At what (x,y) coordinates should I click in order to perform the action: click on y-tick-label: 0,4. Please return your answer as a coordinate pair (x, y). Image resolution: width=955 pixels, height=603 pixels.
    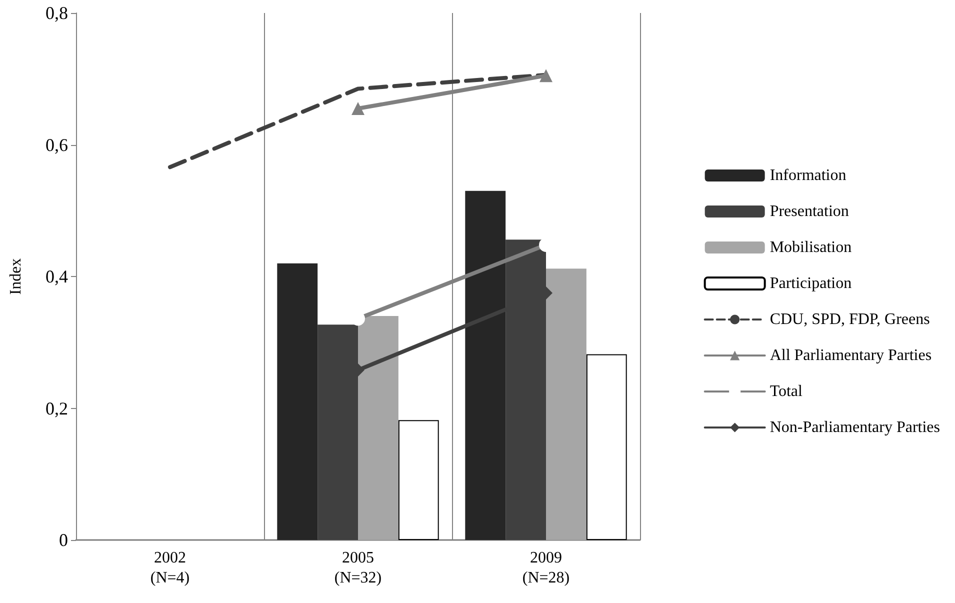
    Looking at the image, I should click on (57, 276).